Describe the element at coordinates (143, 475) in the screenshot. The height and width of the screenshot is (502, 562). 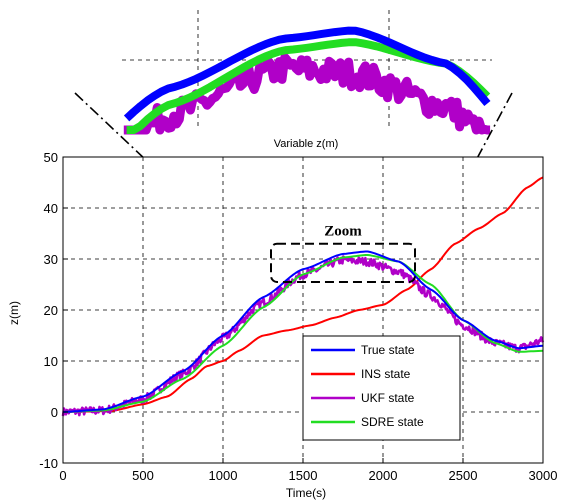
I see `x-tick-label: 500` at that location.